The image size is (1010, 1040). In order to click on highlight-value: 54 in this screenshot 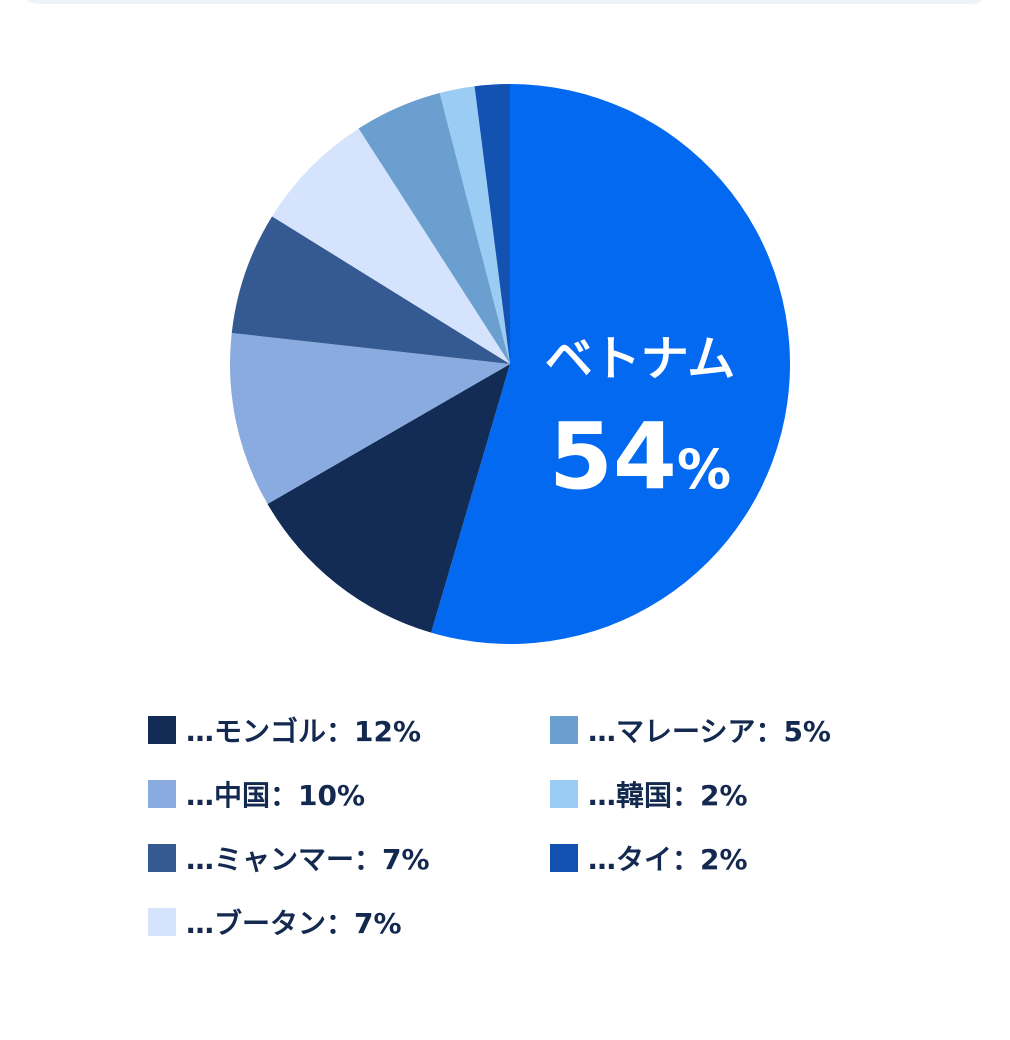, I will do `click(613, 456)`.